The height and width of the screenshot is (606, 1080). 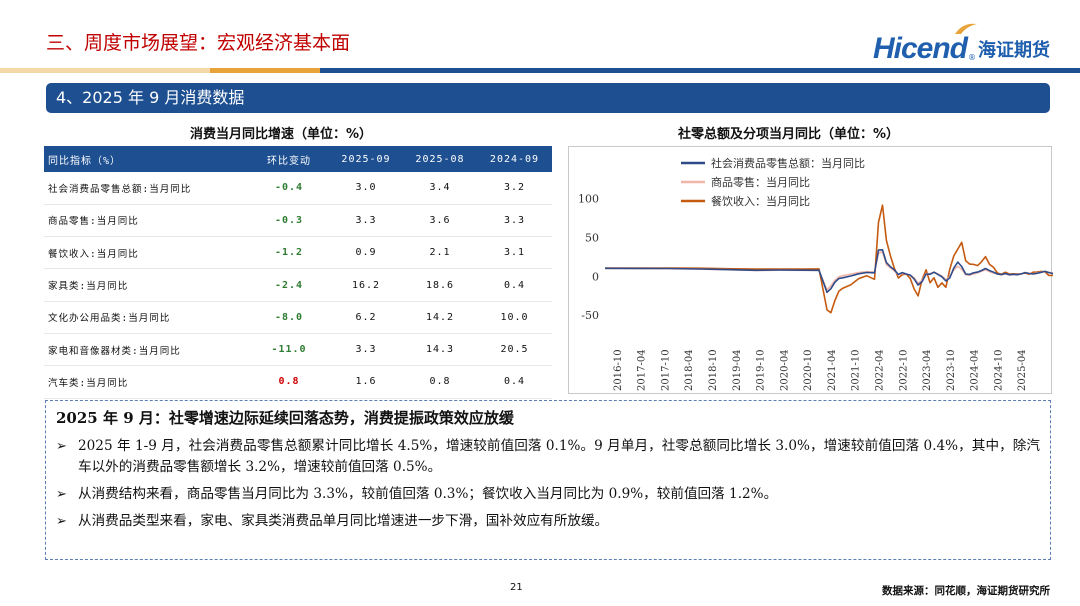 I want to click on table-header-cell: 2025-09, so click(x=366, y=159).